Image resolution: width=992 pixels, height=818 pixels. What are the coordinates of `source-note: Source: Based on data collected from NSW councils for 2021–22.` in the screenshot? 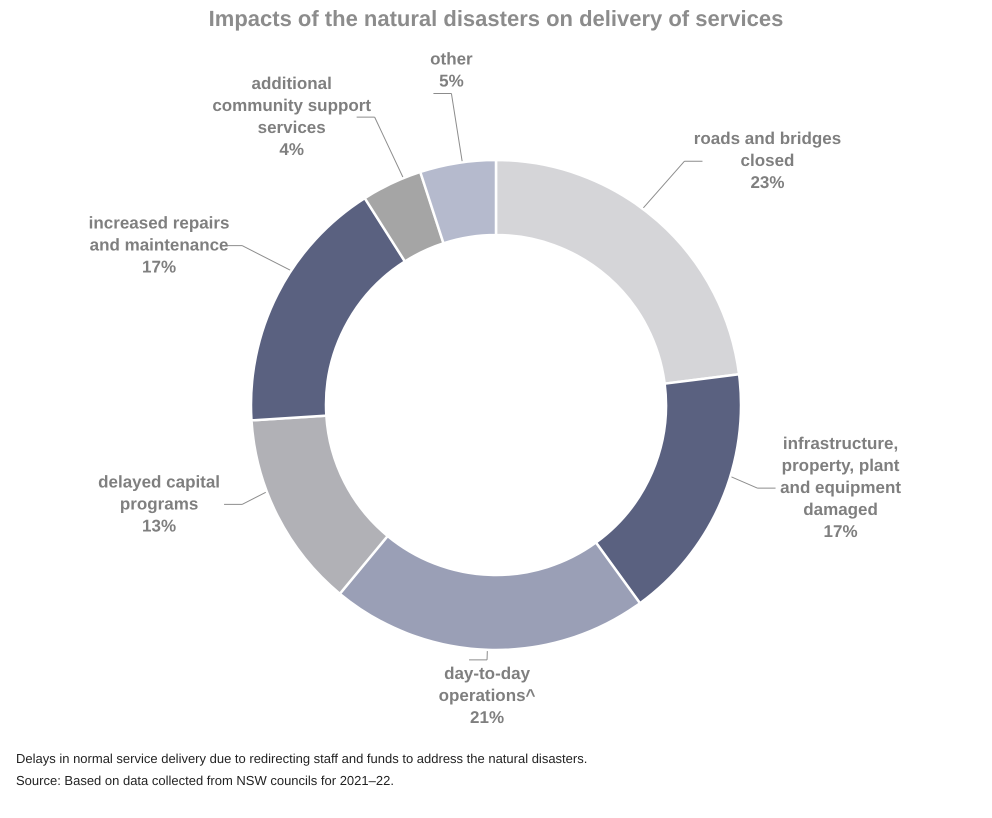 It's located at (205, 780).